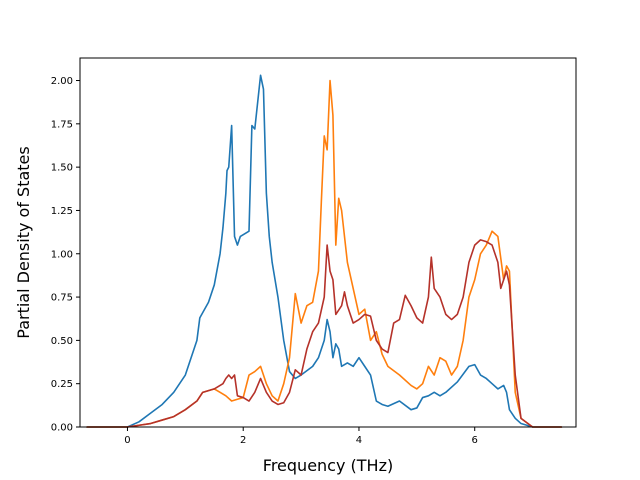 This screenshot has height=480, width=640. What do you see at coordinates (62, 211) in the screenshot?
I see `y-tick-label: 1.25` at bounding box center [62, 211].